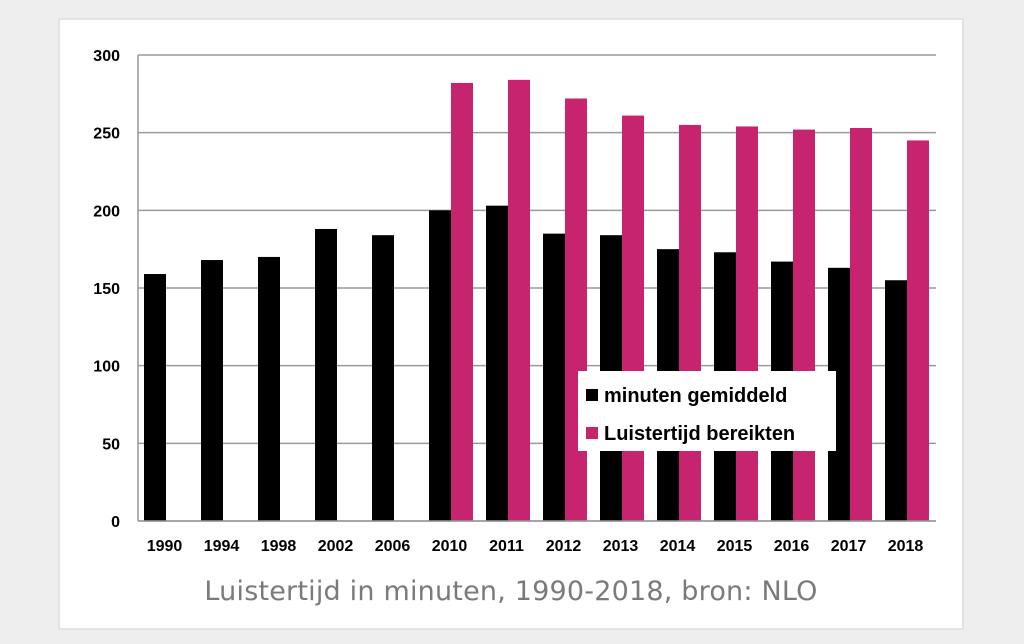 The width and height of the screenshot is (1024, 644). I want to click on bar-2017-luistertijd-bereikten, so click(861, 325).